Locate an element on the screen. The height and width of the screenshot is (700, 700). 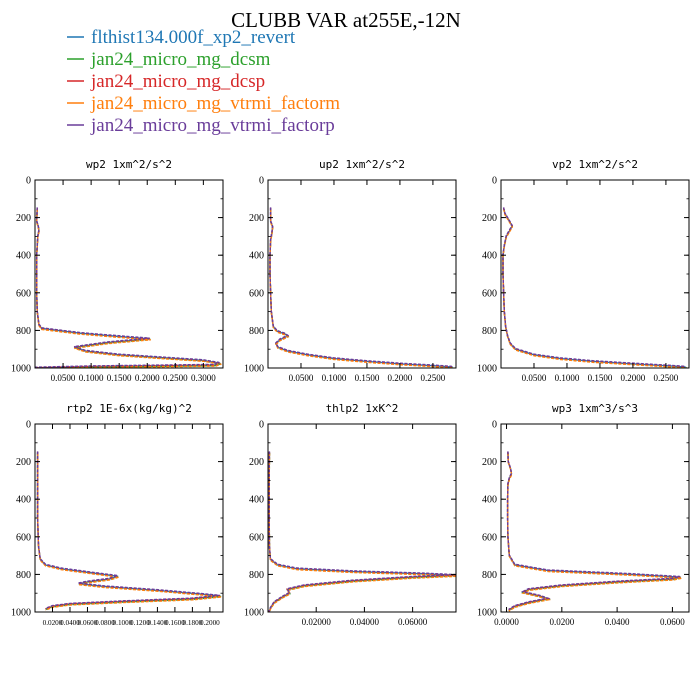
x-tick-label: 0.06000 is located at coordinates (413, 622).